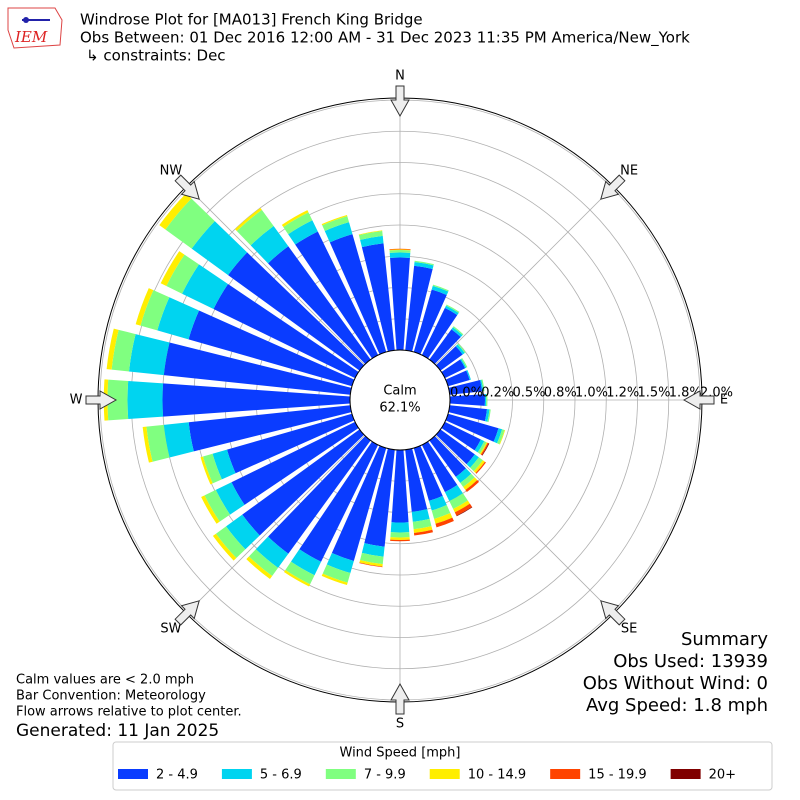 The image size is (800, 800). I want to click on logo-outline, so click(35, 28).